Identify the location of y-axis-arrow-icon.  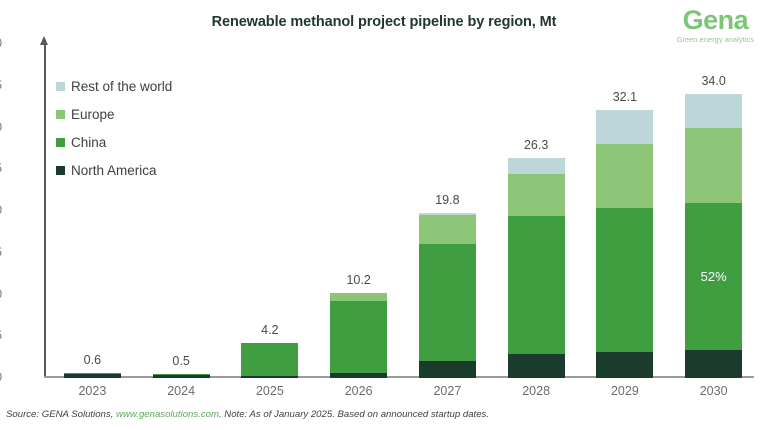
(44, 40).